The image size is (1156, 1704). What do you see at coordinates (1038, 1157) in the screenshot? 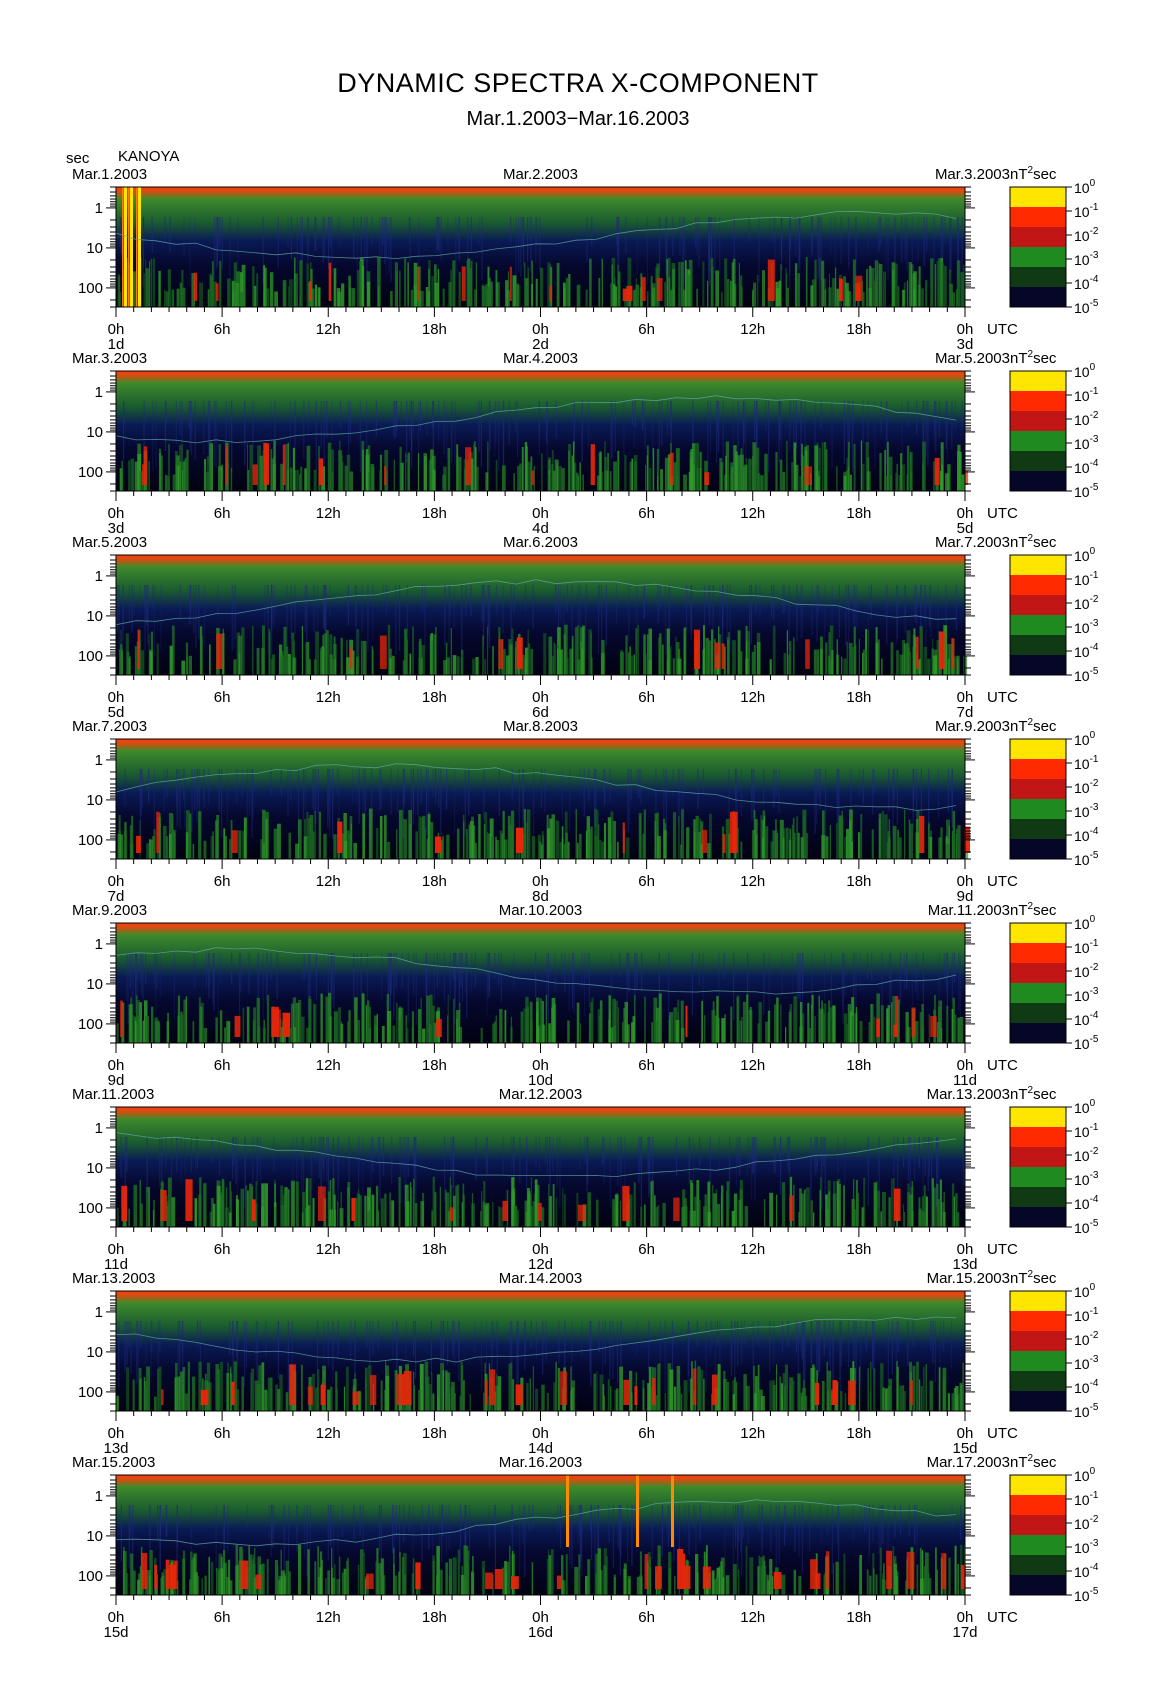
I see `colorbar-segment` at bounding box center [1038, 1157].